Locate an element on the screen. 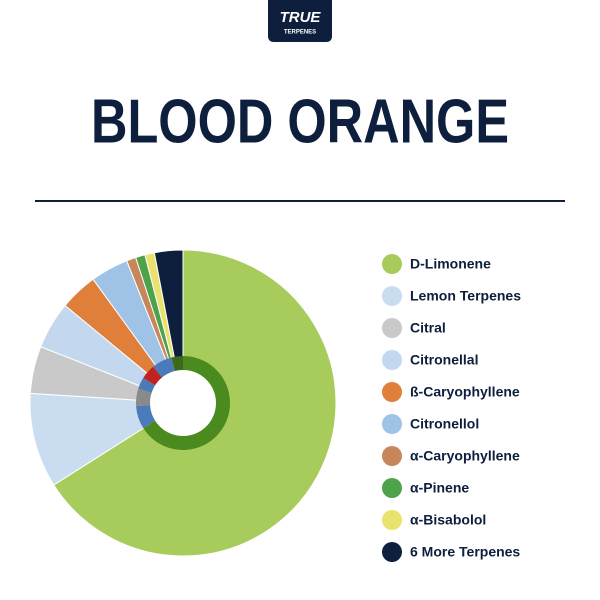 Image resolution: width=600 pixels, height=600 pixels. legend-label: α-Bisabolol is located at coordinates (448, 520).